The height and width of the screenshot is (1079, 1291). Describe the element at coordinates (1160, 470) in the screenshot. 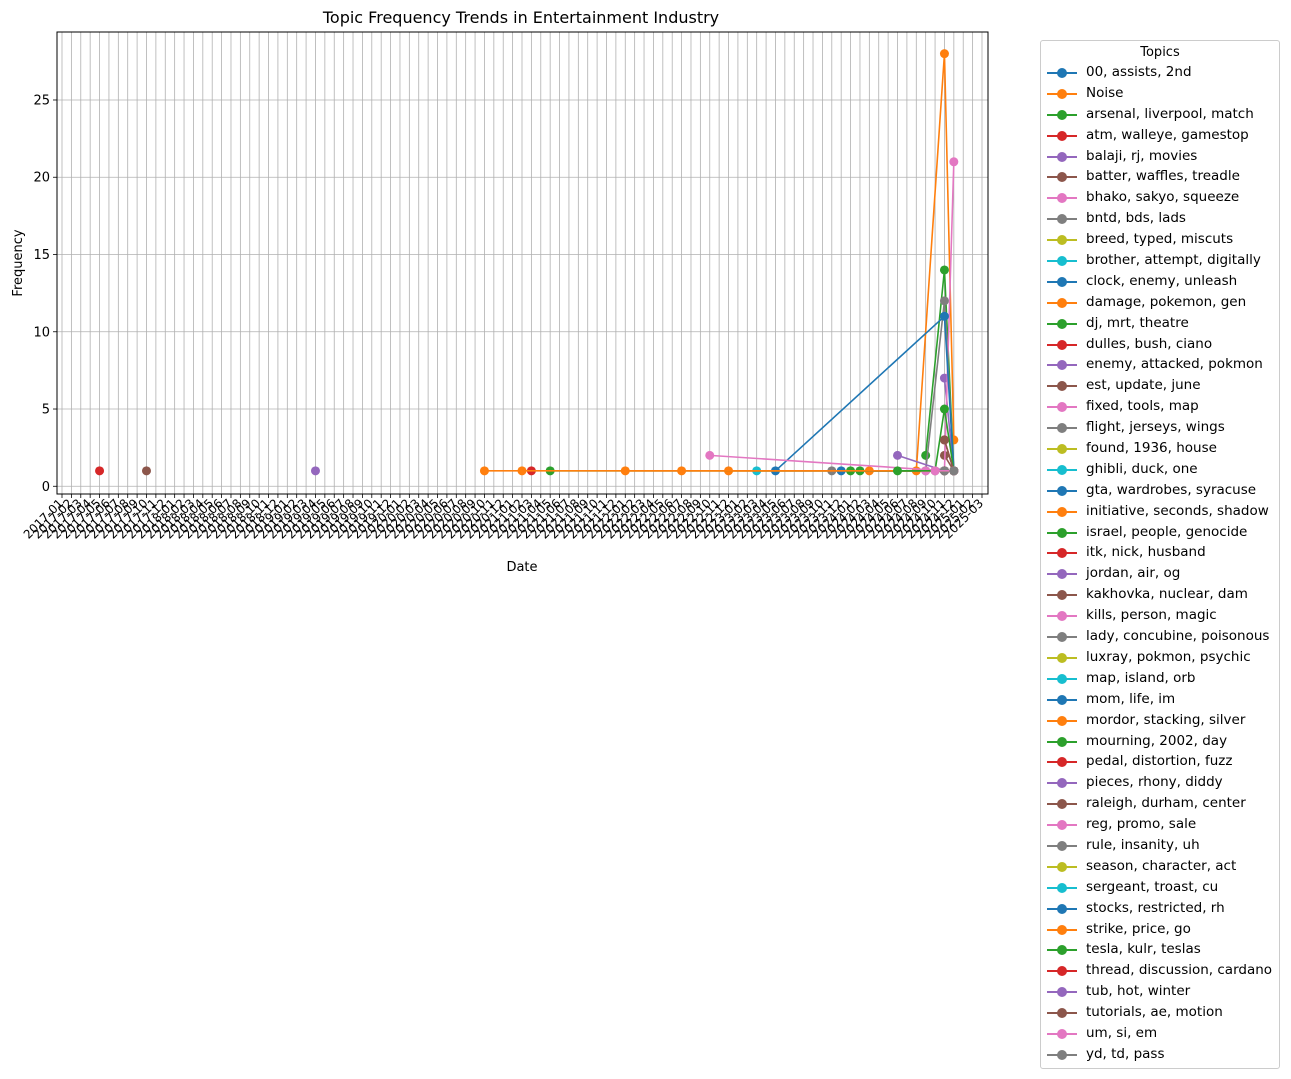

I see `legend-item: ghibli, duck, one` at that location.